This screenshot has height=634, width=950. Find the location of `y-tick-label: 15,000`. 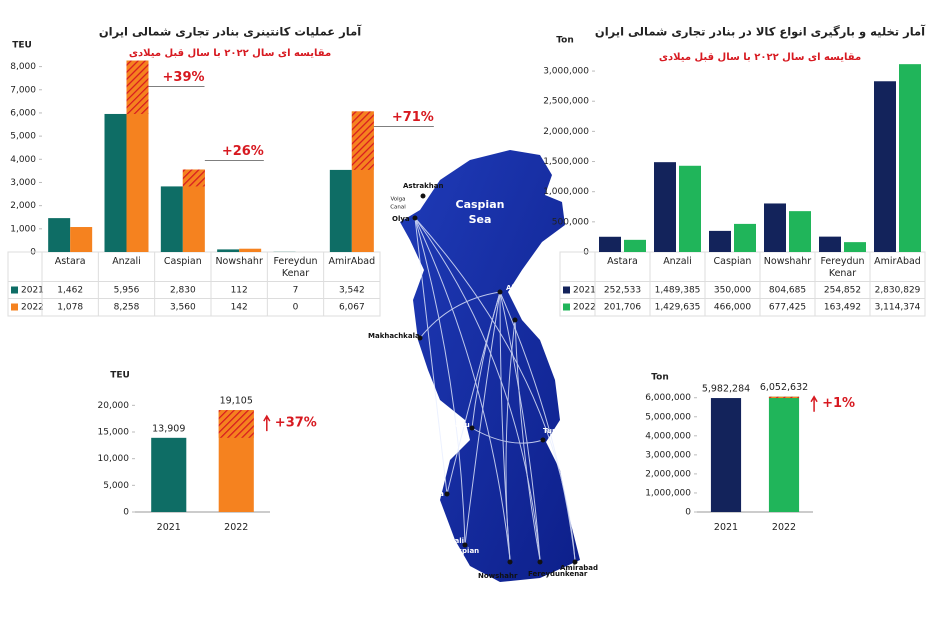

y-tick-label: 15,000 is located at coordinates (114, 433).